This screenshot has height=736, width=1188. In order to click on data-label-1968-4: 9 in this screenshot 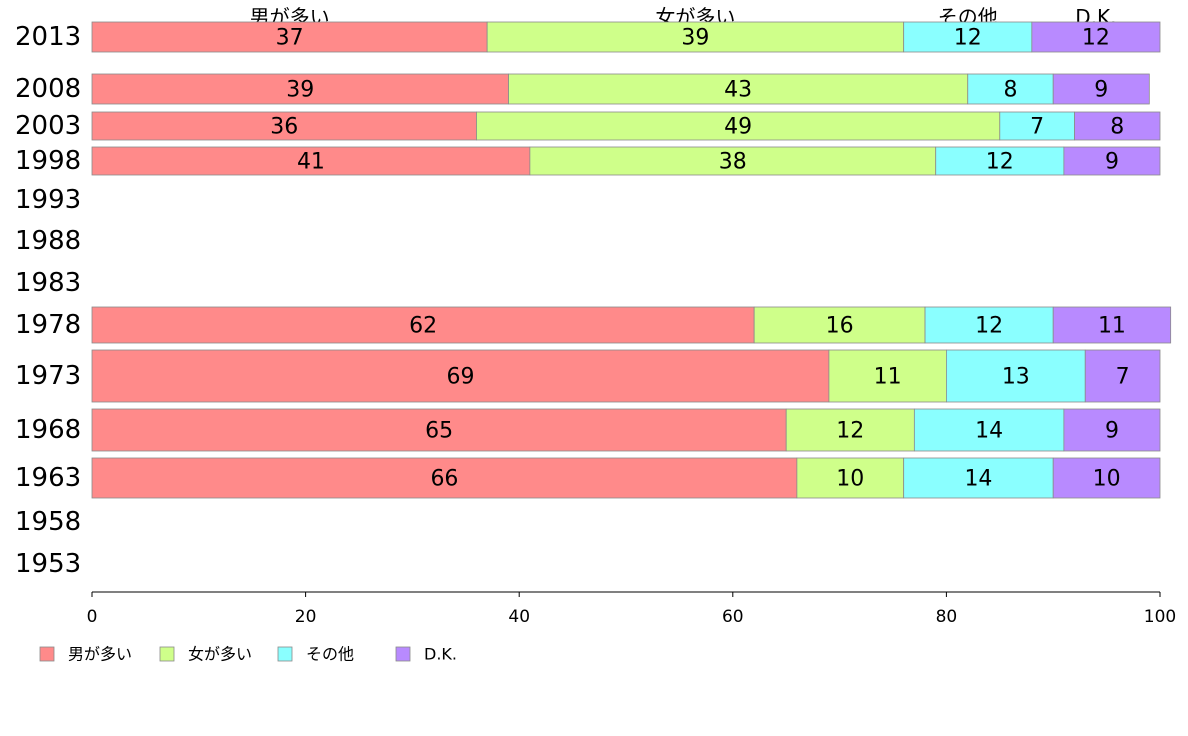, I will do `click(1112, 431)`.